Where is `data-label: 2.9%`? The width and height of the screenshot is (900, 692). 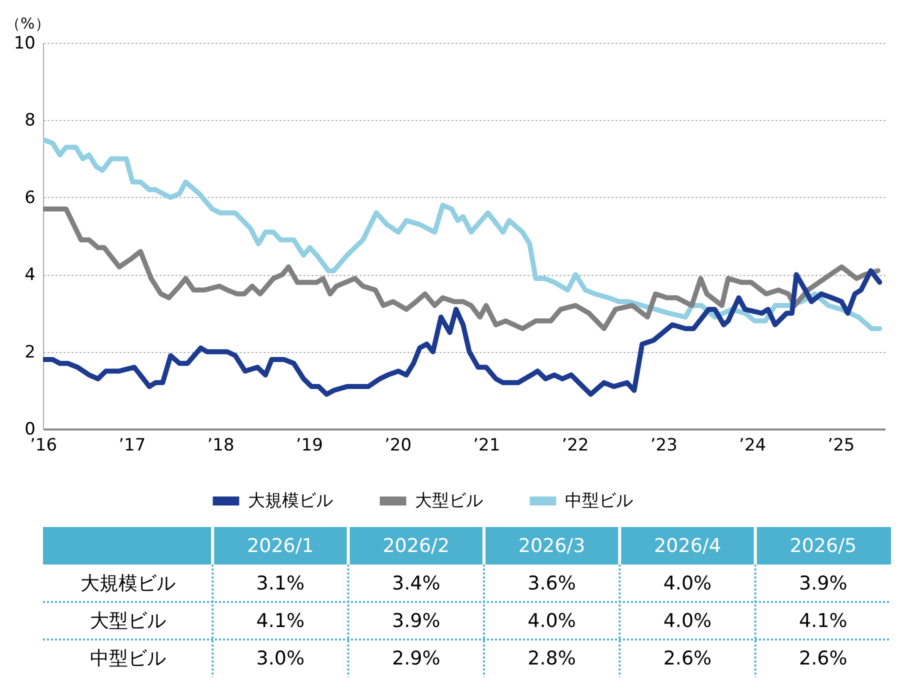
data-label: 2.9% is located at coordinates (416, 658).